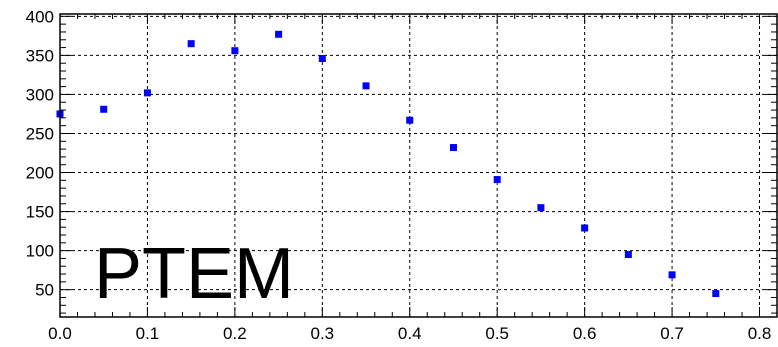 The image size is (778, 347). What do you see at coordinates (40, 133) in the screenshot?
I see `y-tick-label: 250` at bounding box center [40, 133].